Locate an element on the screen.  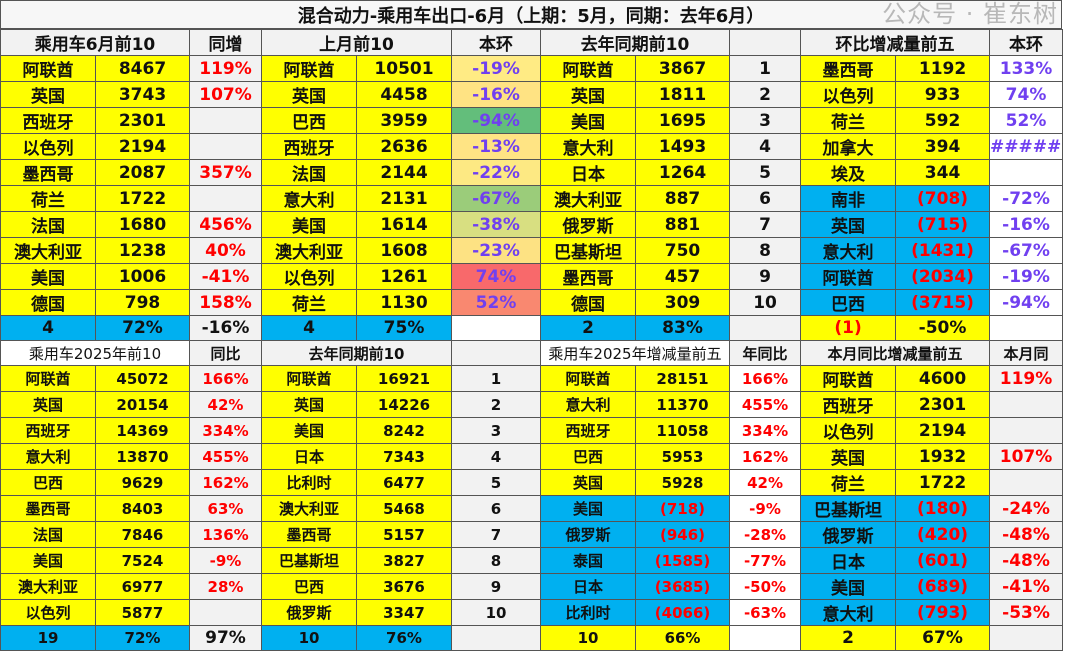
table-cell: 5953 is located at coordinates (683, 456).